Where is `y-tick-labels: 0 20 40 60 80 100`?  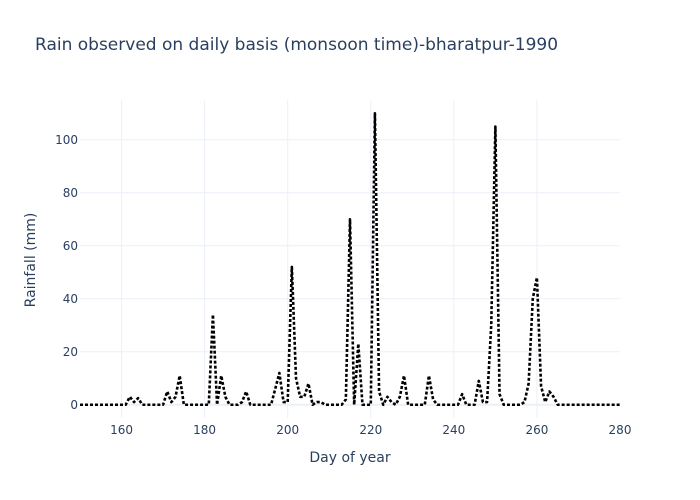 y-tick-labels: 0 20 40 60 80 100 is located at coordinates (66, 272).